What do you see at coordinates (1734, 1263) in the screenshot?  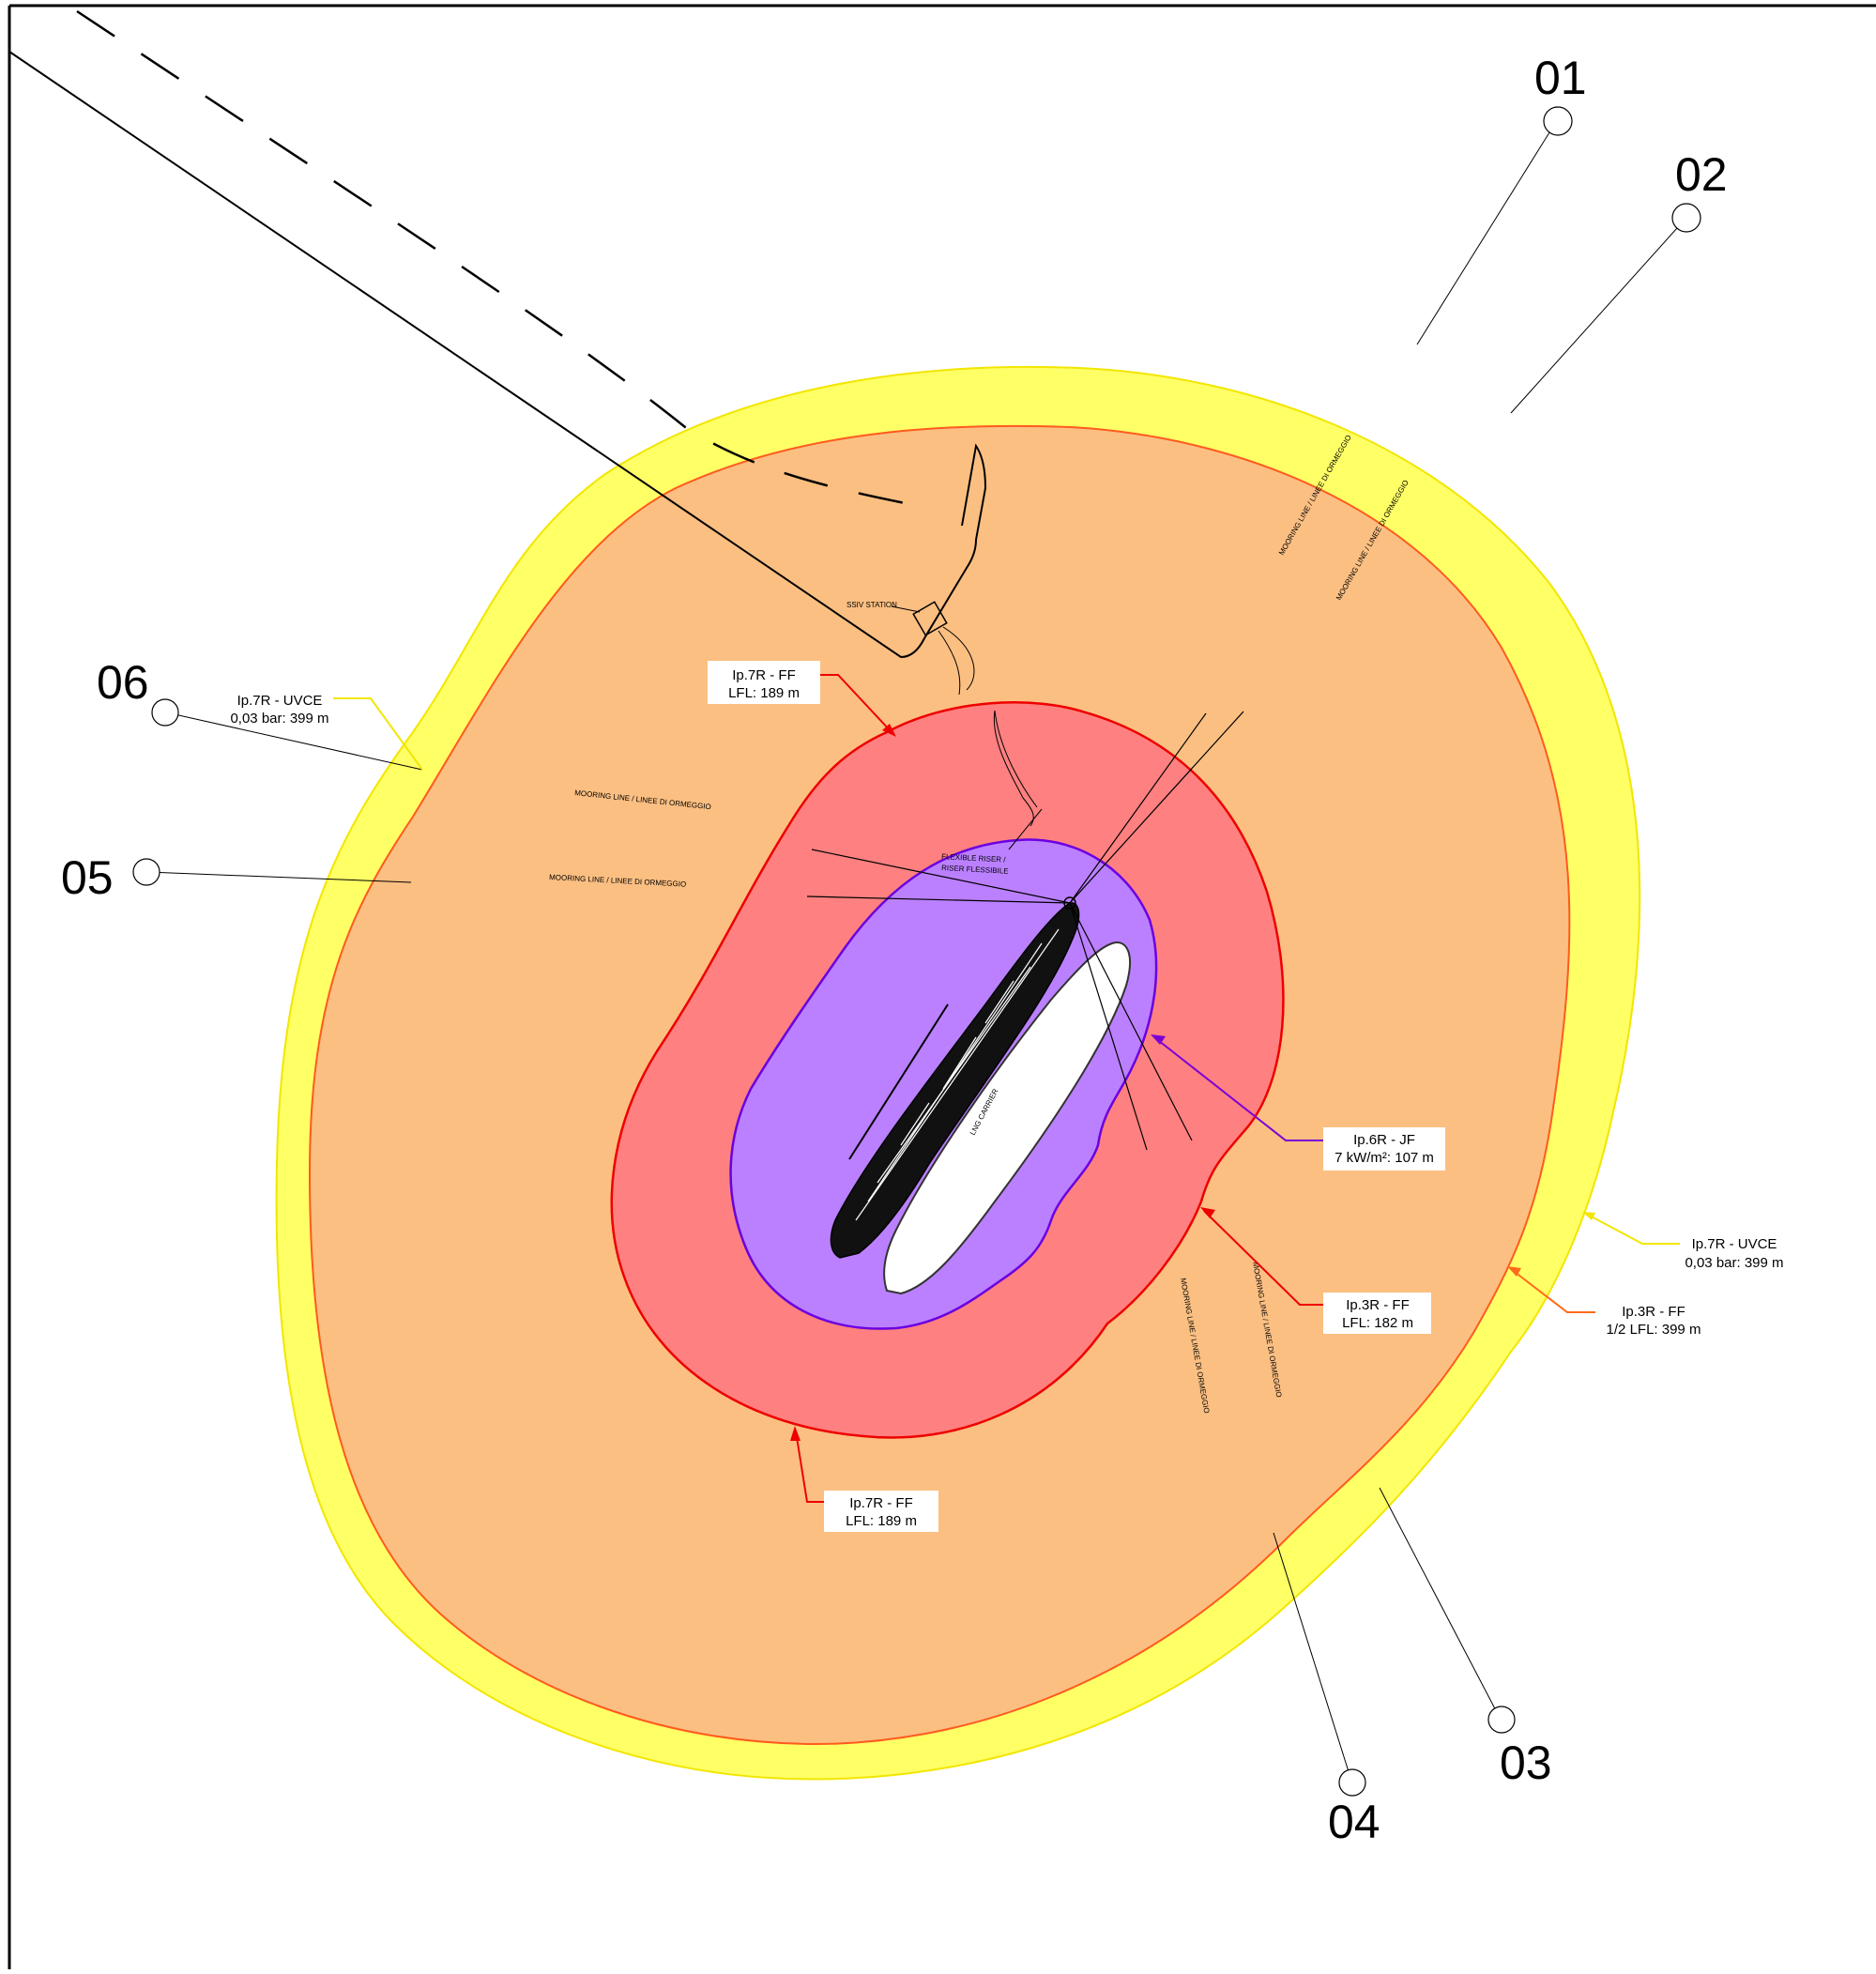 I see `callout-ip7r-uvce-right-line2: 0,03 bar: 399 m` at bounding box center [1734, 1263].